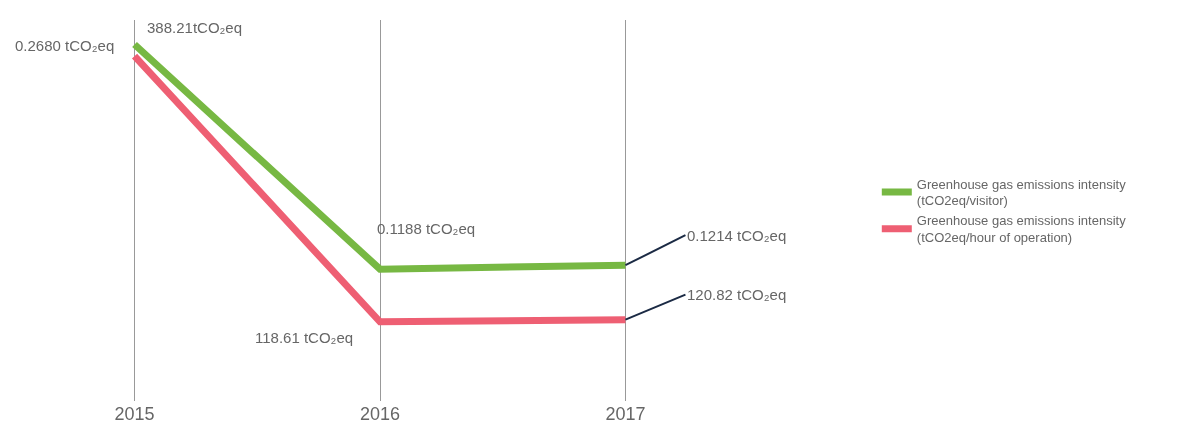  Describe the element at coordinates (1021, 192) in the screenshot. I see `legend-label: Greenhouse gas emissions intensity (tCO2eq/visitor)` at that location.